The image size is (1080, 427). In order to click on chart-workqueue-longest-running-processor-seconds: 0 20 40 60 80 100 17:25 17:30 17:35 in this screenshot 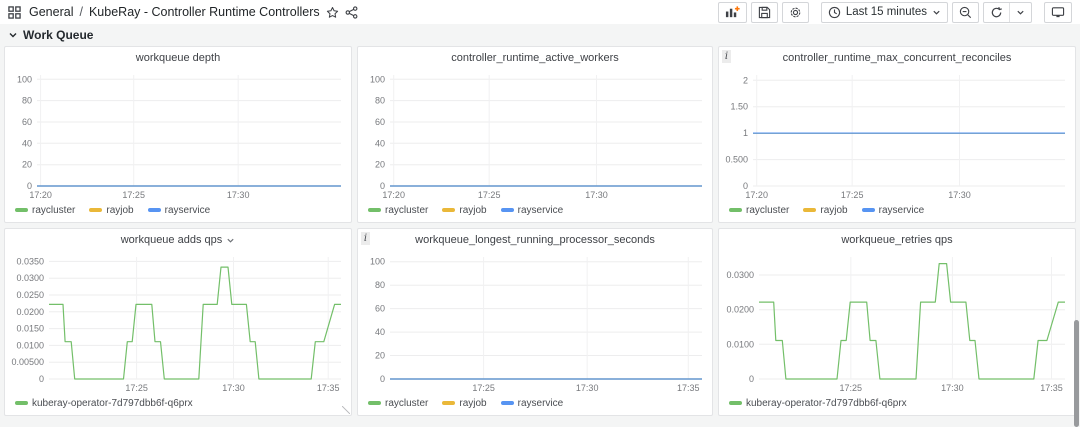, I will do `click(535, 323)`.